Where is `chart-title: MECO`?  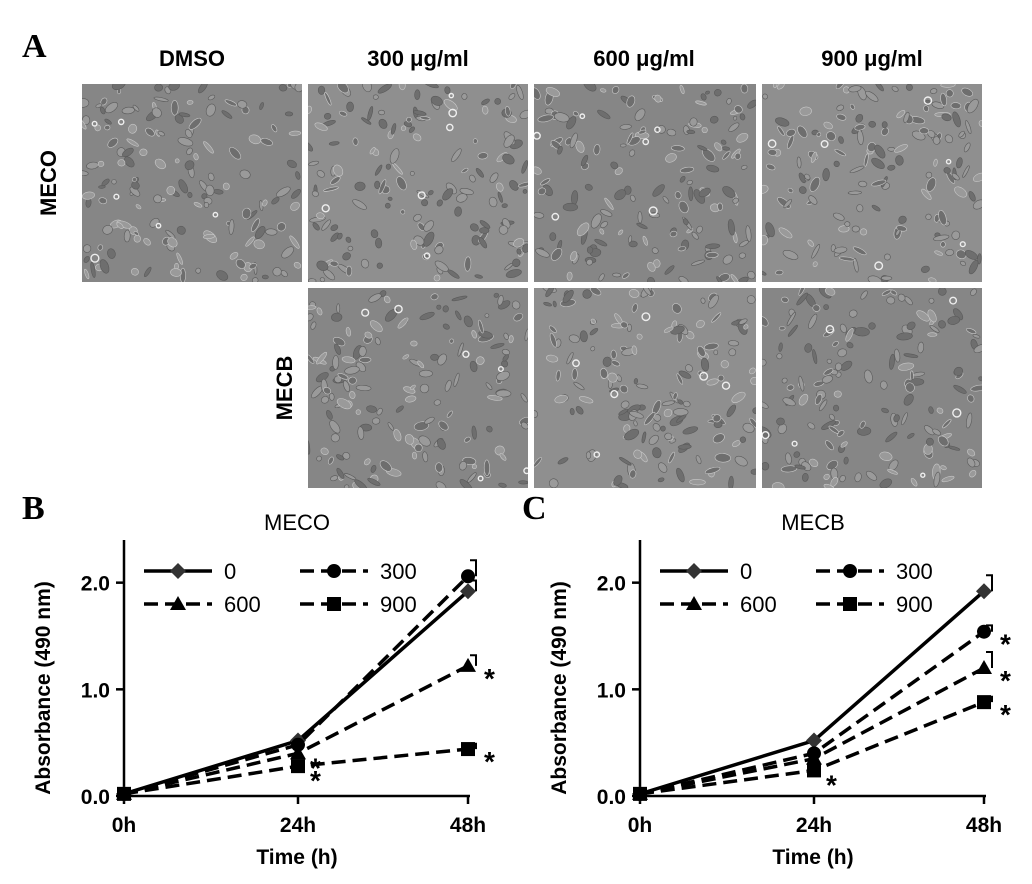 chart-title: MECO is located at coordinates (297, 522).